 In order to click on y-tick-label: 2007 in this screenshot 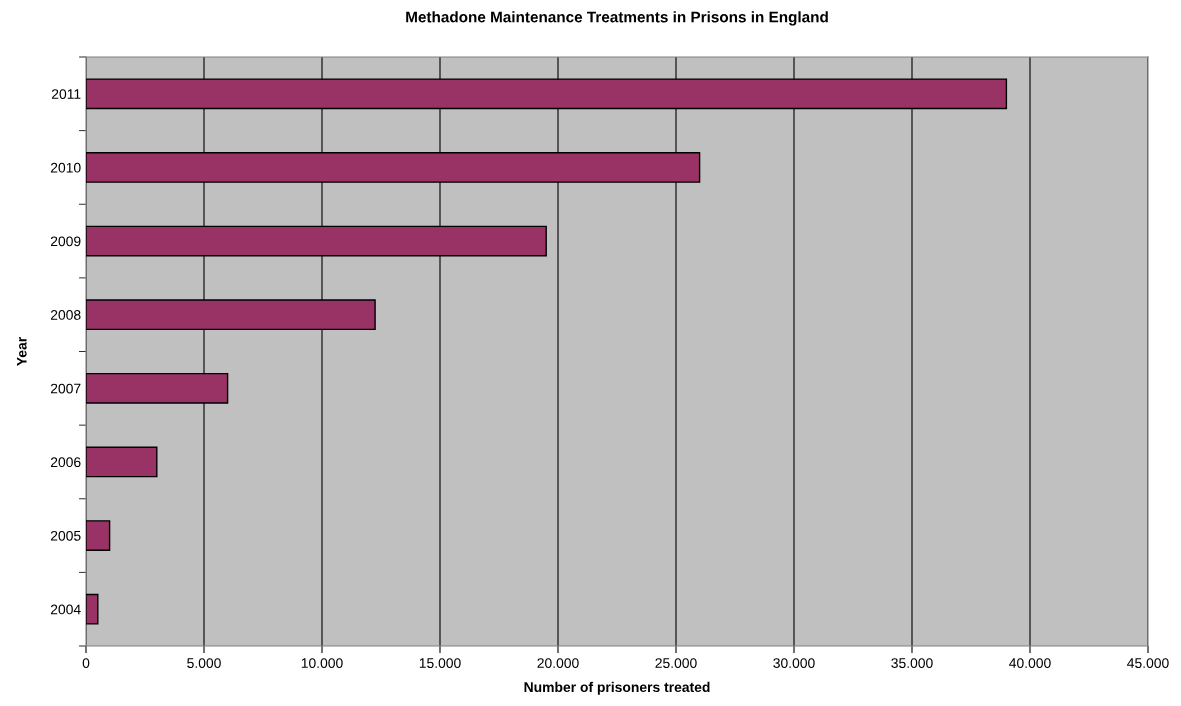, I will do `click(65, 388)`.